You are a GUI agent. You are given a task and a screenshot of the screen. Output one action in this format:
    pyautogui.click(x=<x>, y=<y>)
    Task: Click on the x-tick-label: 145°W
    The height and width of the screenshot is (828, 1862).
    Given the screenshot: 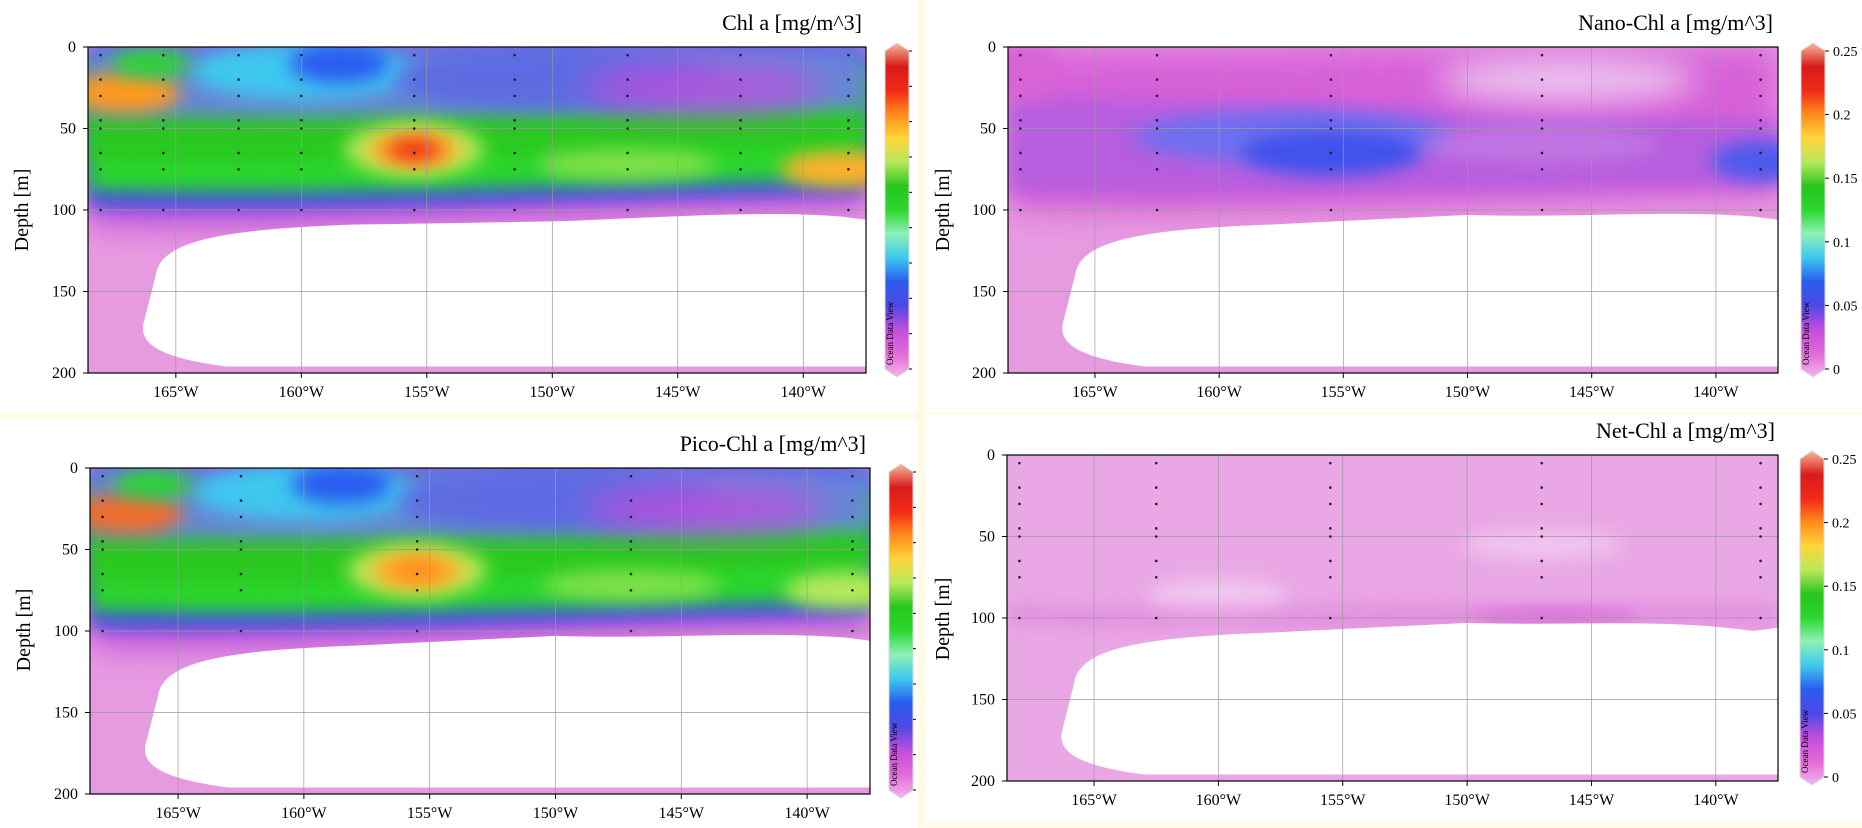 What is the action you would take?
    pyautogui.click(x=1592, y=392)
    